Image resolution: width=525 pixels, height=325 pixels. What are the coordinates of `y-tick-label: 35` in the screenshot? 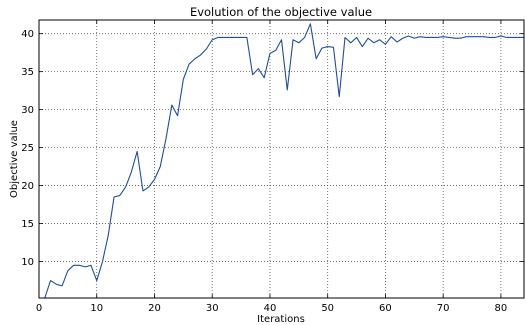 It's located at (27, 72).